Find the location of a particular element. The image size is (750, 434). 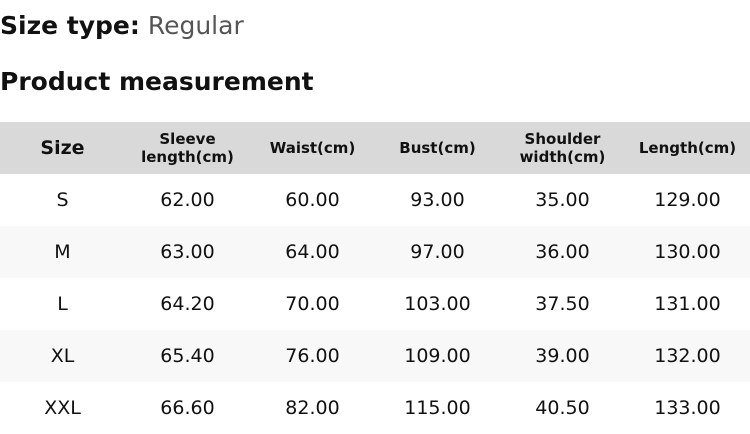

table-cell: 66.60 is located at coordinates (187, 408).